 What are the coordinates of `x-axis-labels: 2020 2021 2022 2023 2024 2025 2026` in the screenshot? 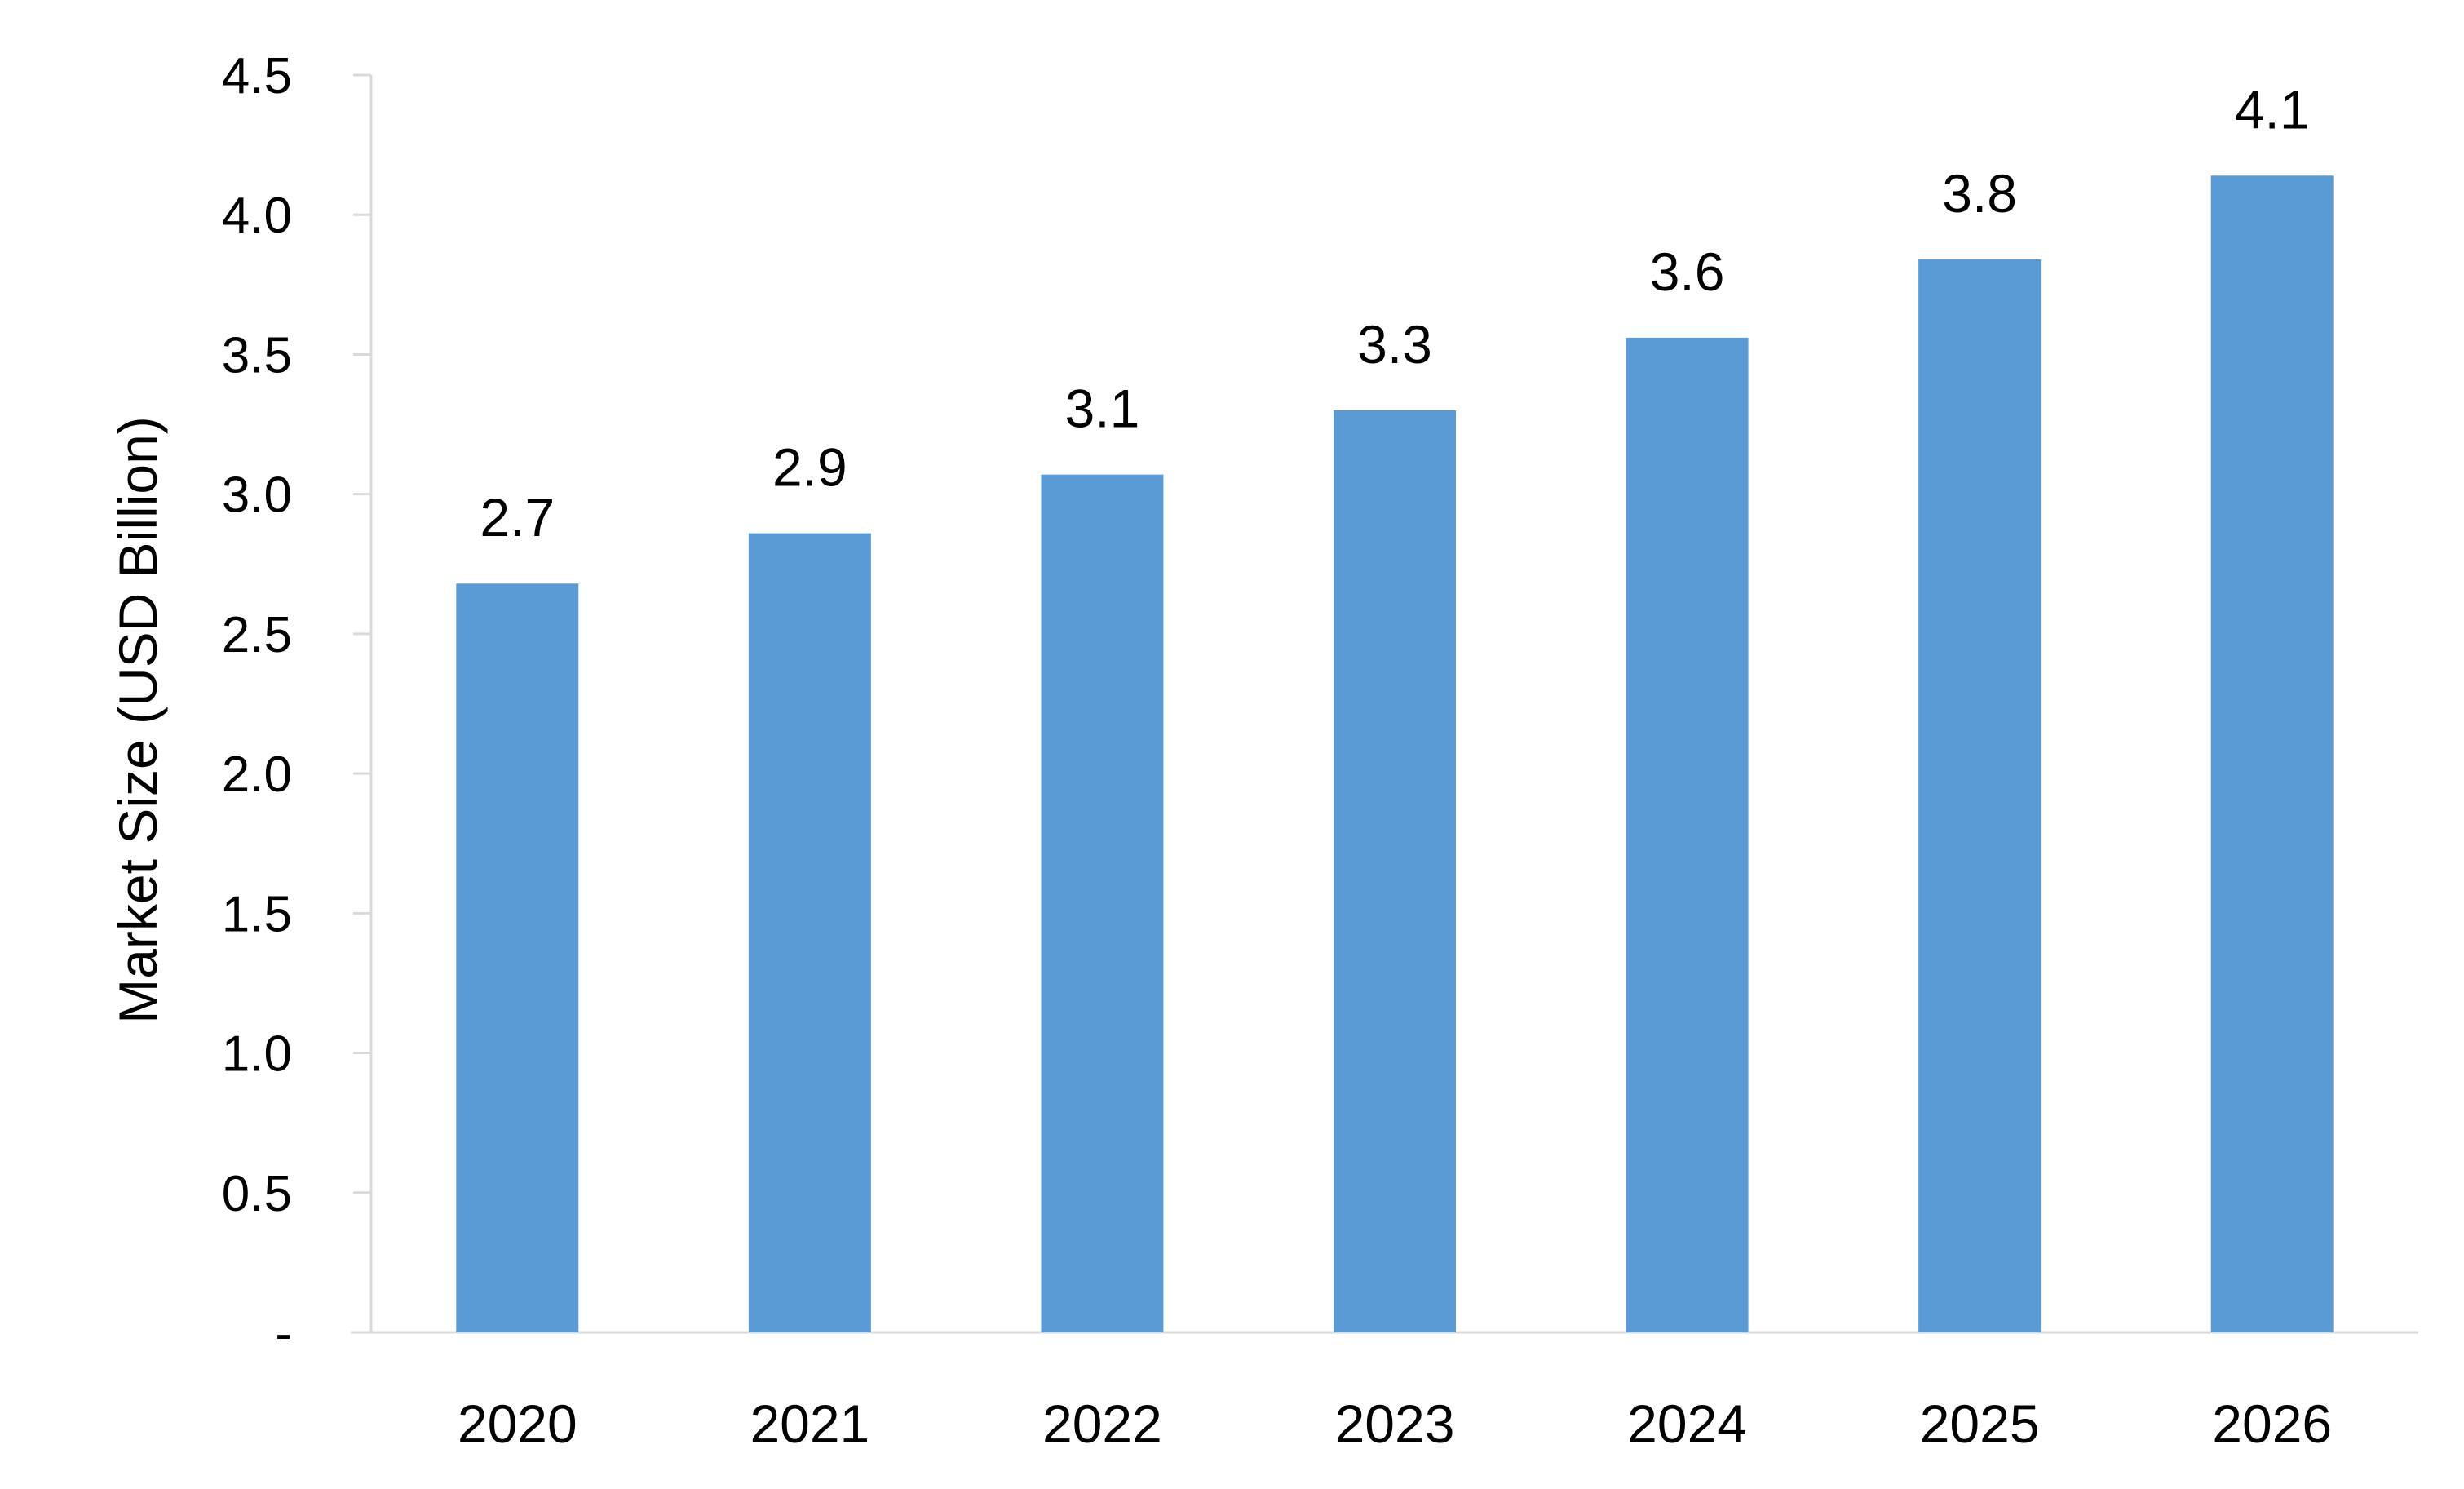 It's located at (1395, 1424).